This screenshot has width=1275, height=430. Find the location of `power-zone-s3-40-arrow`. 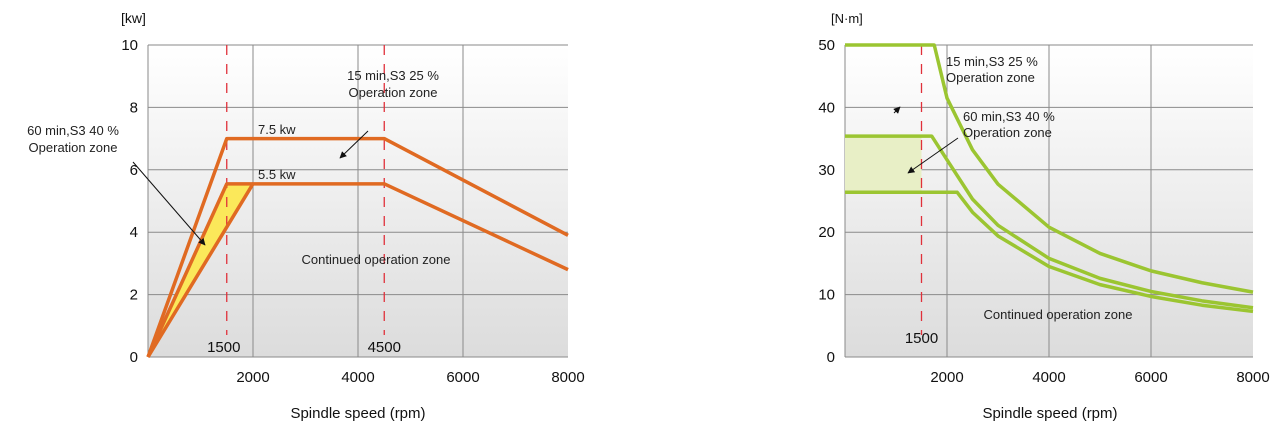

power-zone-s3-40-arrow is located at coordinates (169, 203).